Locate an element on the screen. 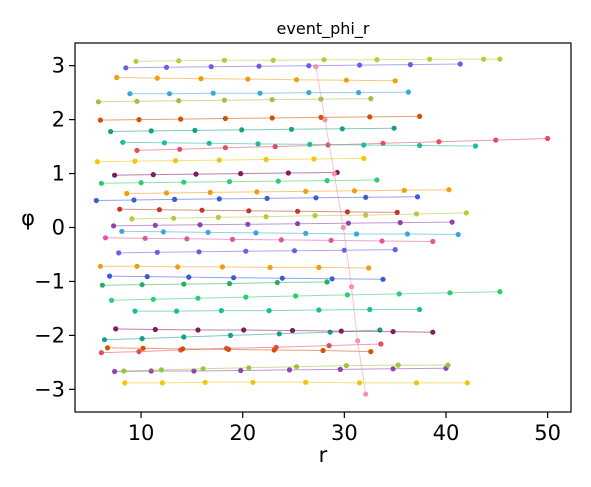 The height and width of the screenshot is (487, 591). y-tick-label: −1 is located at coordinates (49, 281).